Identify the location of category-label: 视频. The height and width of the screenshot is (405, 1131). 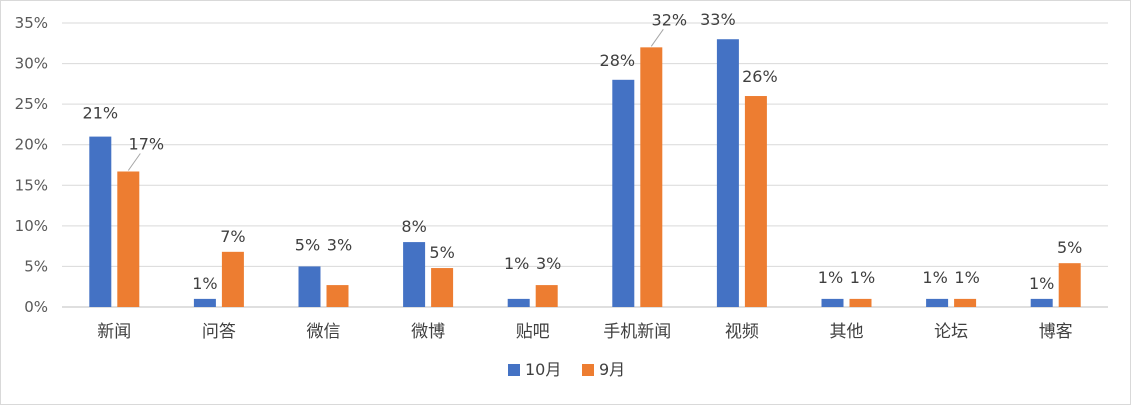
(742, 332).